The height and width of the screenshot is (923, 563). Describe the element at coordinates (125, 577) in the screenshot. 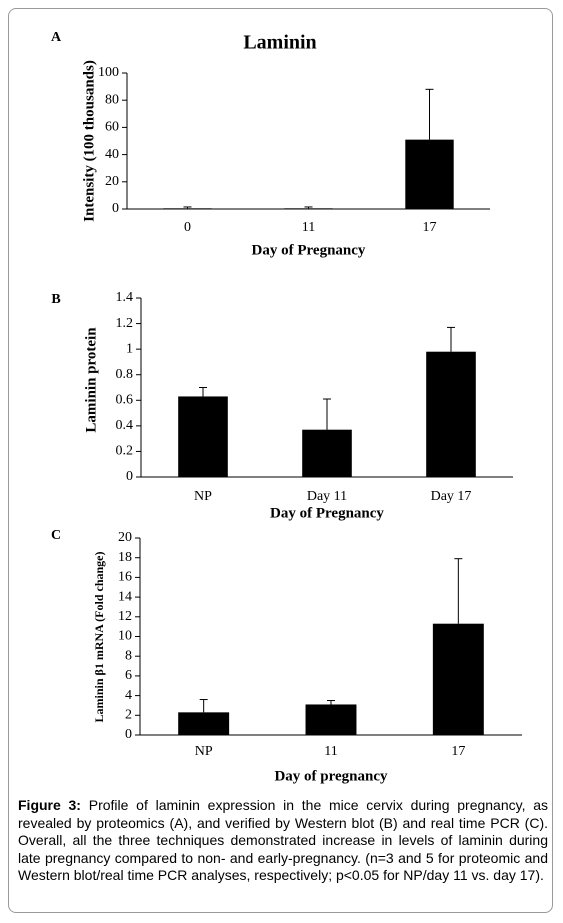

I see `y-tick-label: 16` at that location.